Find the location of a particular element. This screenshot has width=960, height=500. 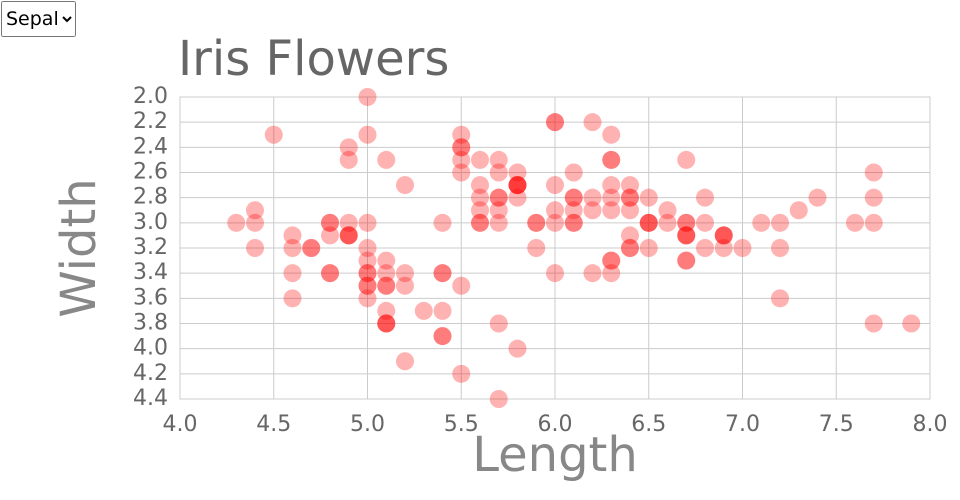

chart-title: Iris Flowers is located at coordinates (313, 59).